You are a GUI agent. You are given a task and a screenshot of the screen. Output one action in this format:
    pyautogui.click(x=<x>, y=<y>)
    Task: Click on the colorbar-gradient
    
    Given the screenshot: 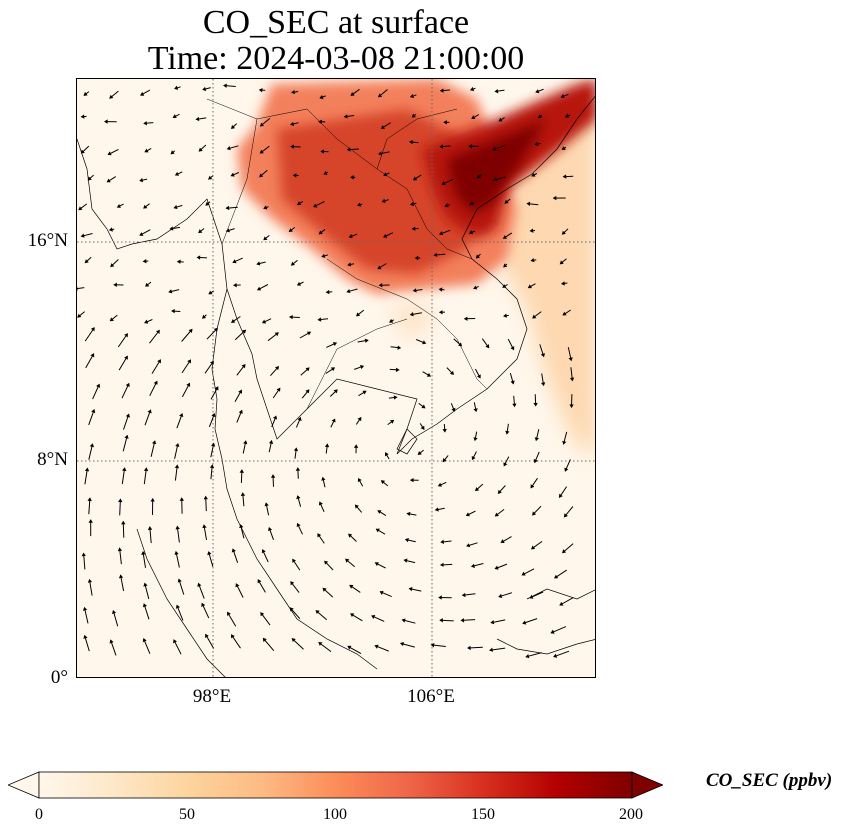 What is the action you would take?
    pyautogui.click(x=335, y=785)
    